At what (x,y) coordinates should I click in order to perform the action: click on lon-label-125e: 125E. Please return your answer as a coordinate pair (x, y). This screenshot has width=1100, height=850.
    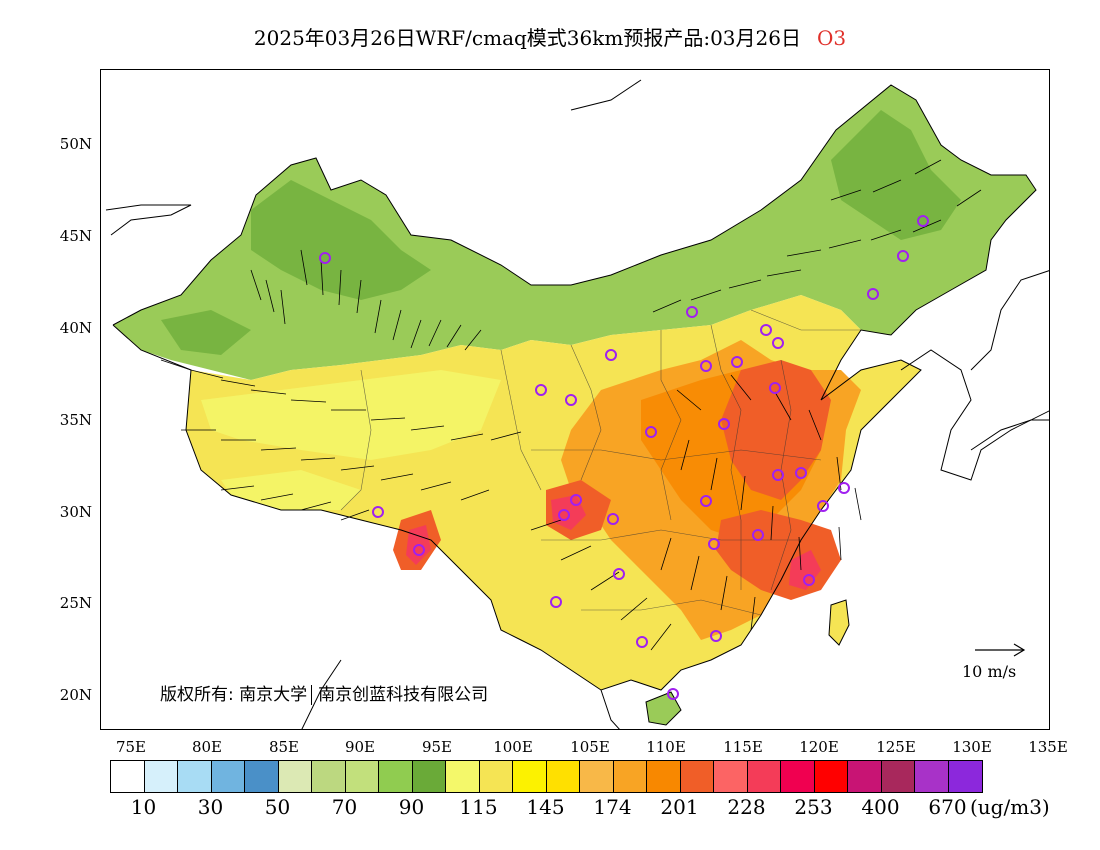
    Looking at the image, I should click on (896, 747).